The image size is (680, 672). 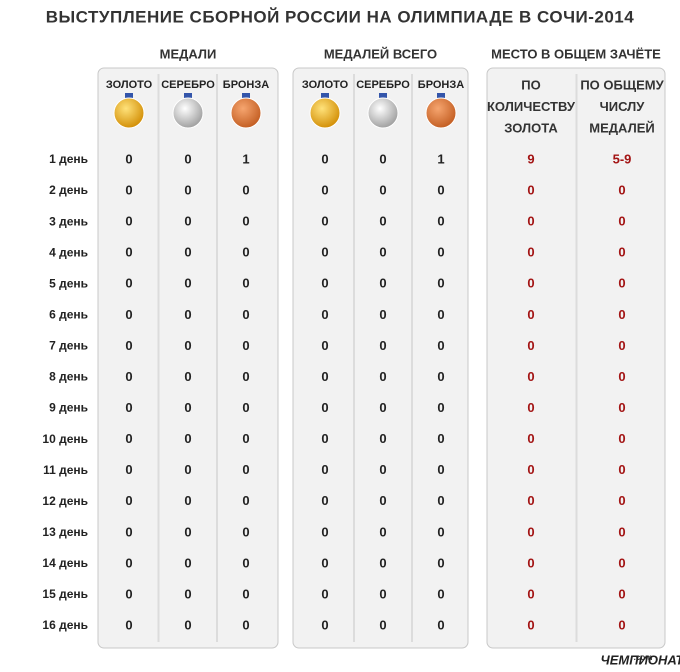 I want to click on logo-suffix: .com, so click(x=643, y=657).